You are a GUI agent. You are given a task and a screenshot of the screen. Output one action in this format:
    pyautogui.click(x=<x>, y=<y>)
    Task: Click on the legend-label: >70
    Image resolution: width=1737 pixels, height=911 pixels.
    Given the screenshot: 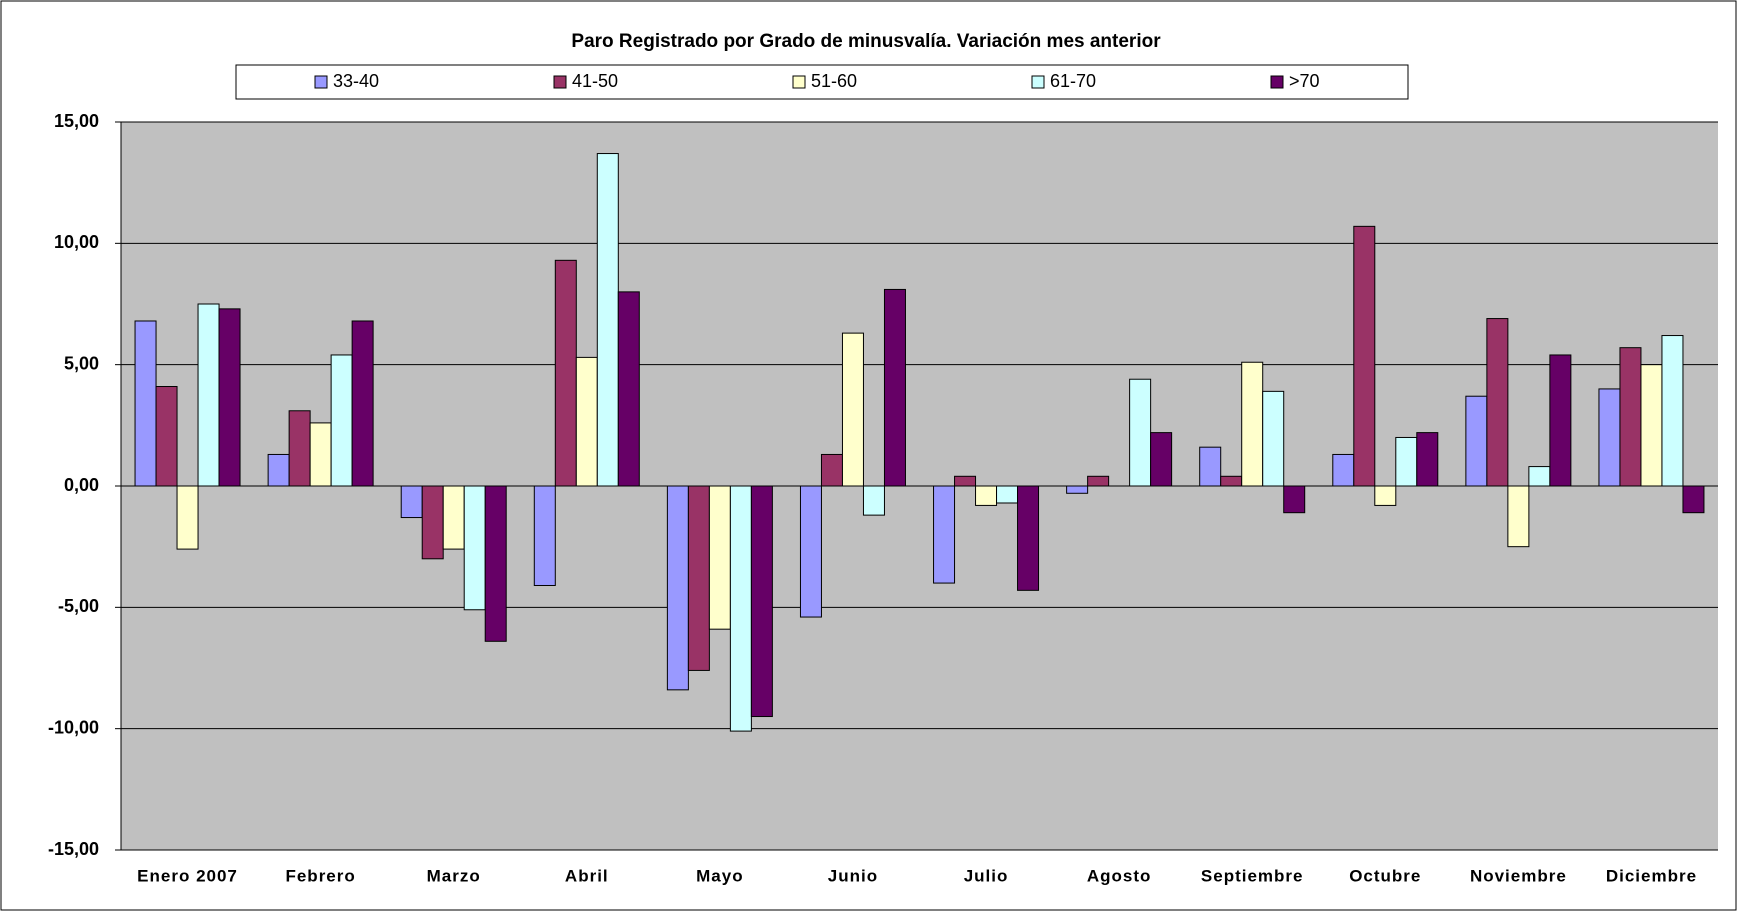 What is the action you would take?
    pyautogui.click(x=1304, y=81)
    